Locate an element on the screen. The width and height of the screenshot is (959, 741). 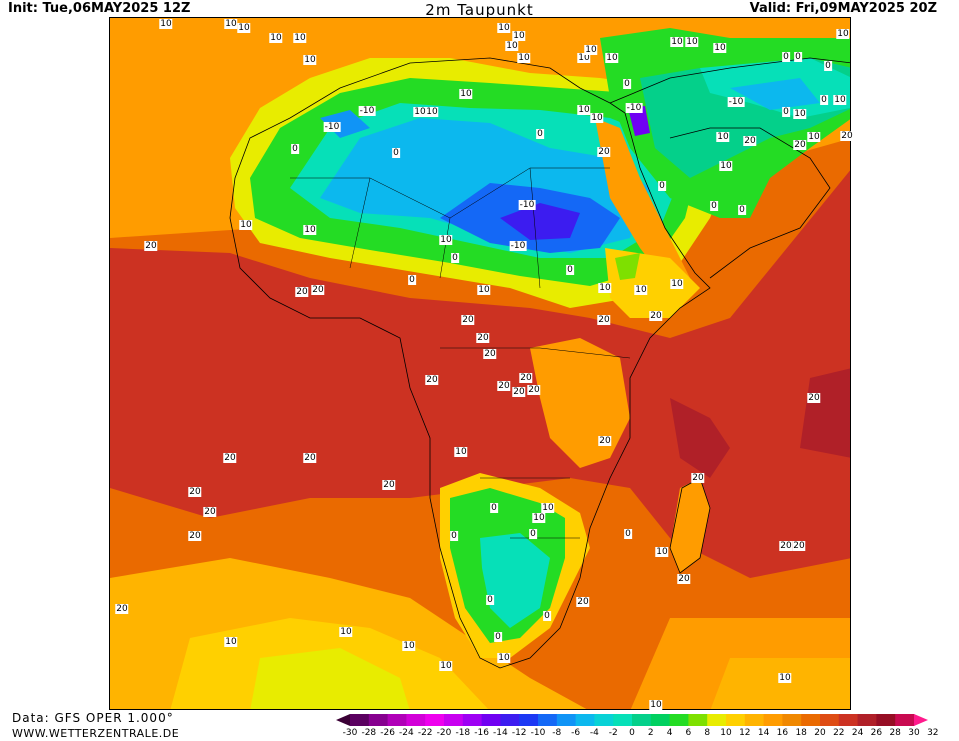
valid-time: Valid: Fri,09MAY2025 20Z is located at coordinates (843, 8).